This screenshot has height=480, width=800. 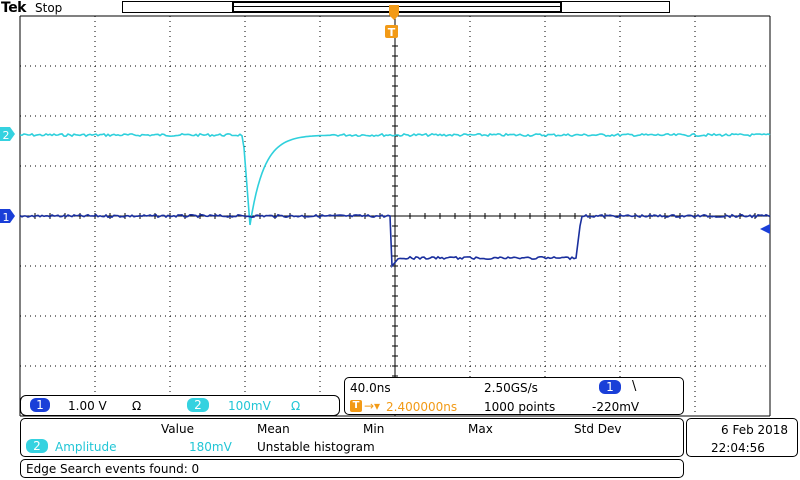 What do you see at coordinates (177, 429) in the screenshot?
I see `measure-header-value: Value` at bounding box center [177, 429].